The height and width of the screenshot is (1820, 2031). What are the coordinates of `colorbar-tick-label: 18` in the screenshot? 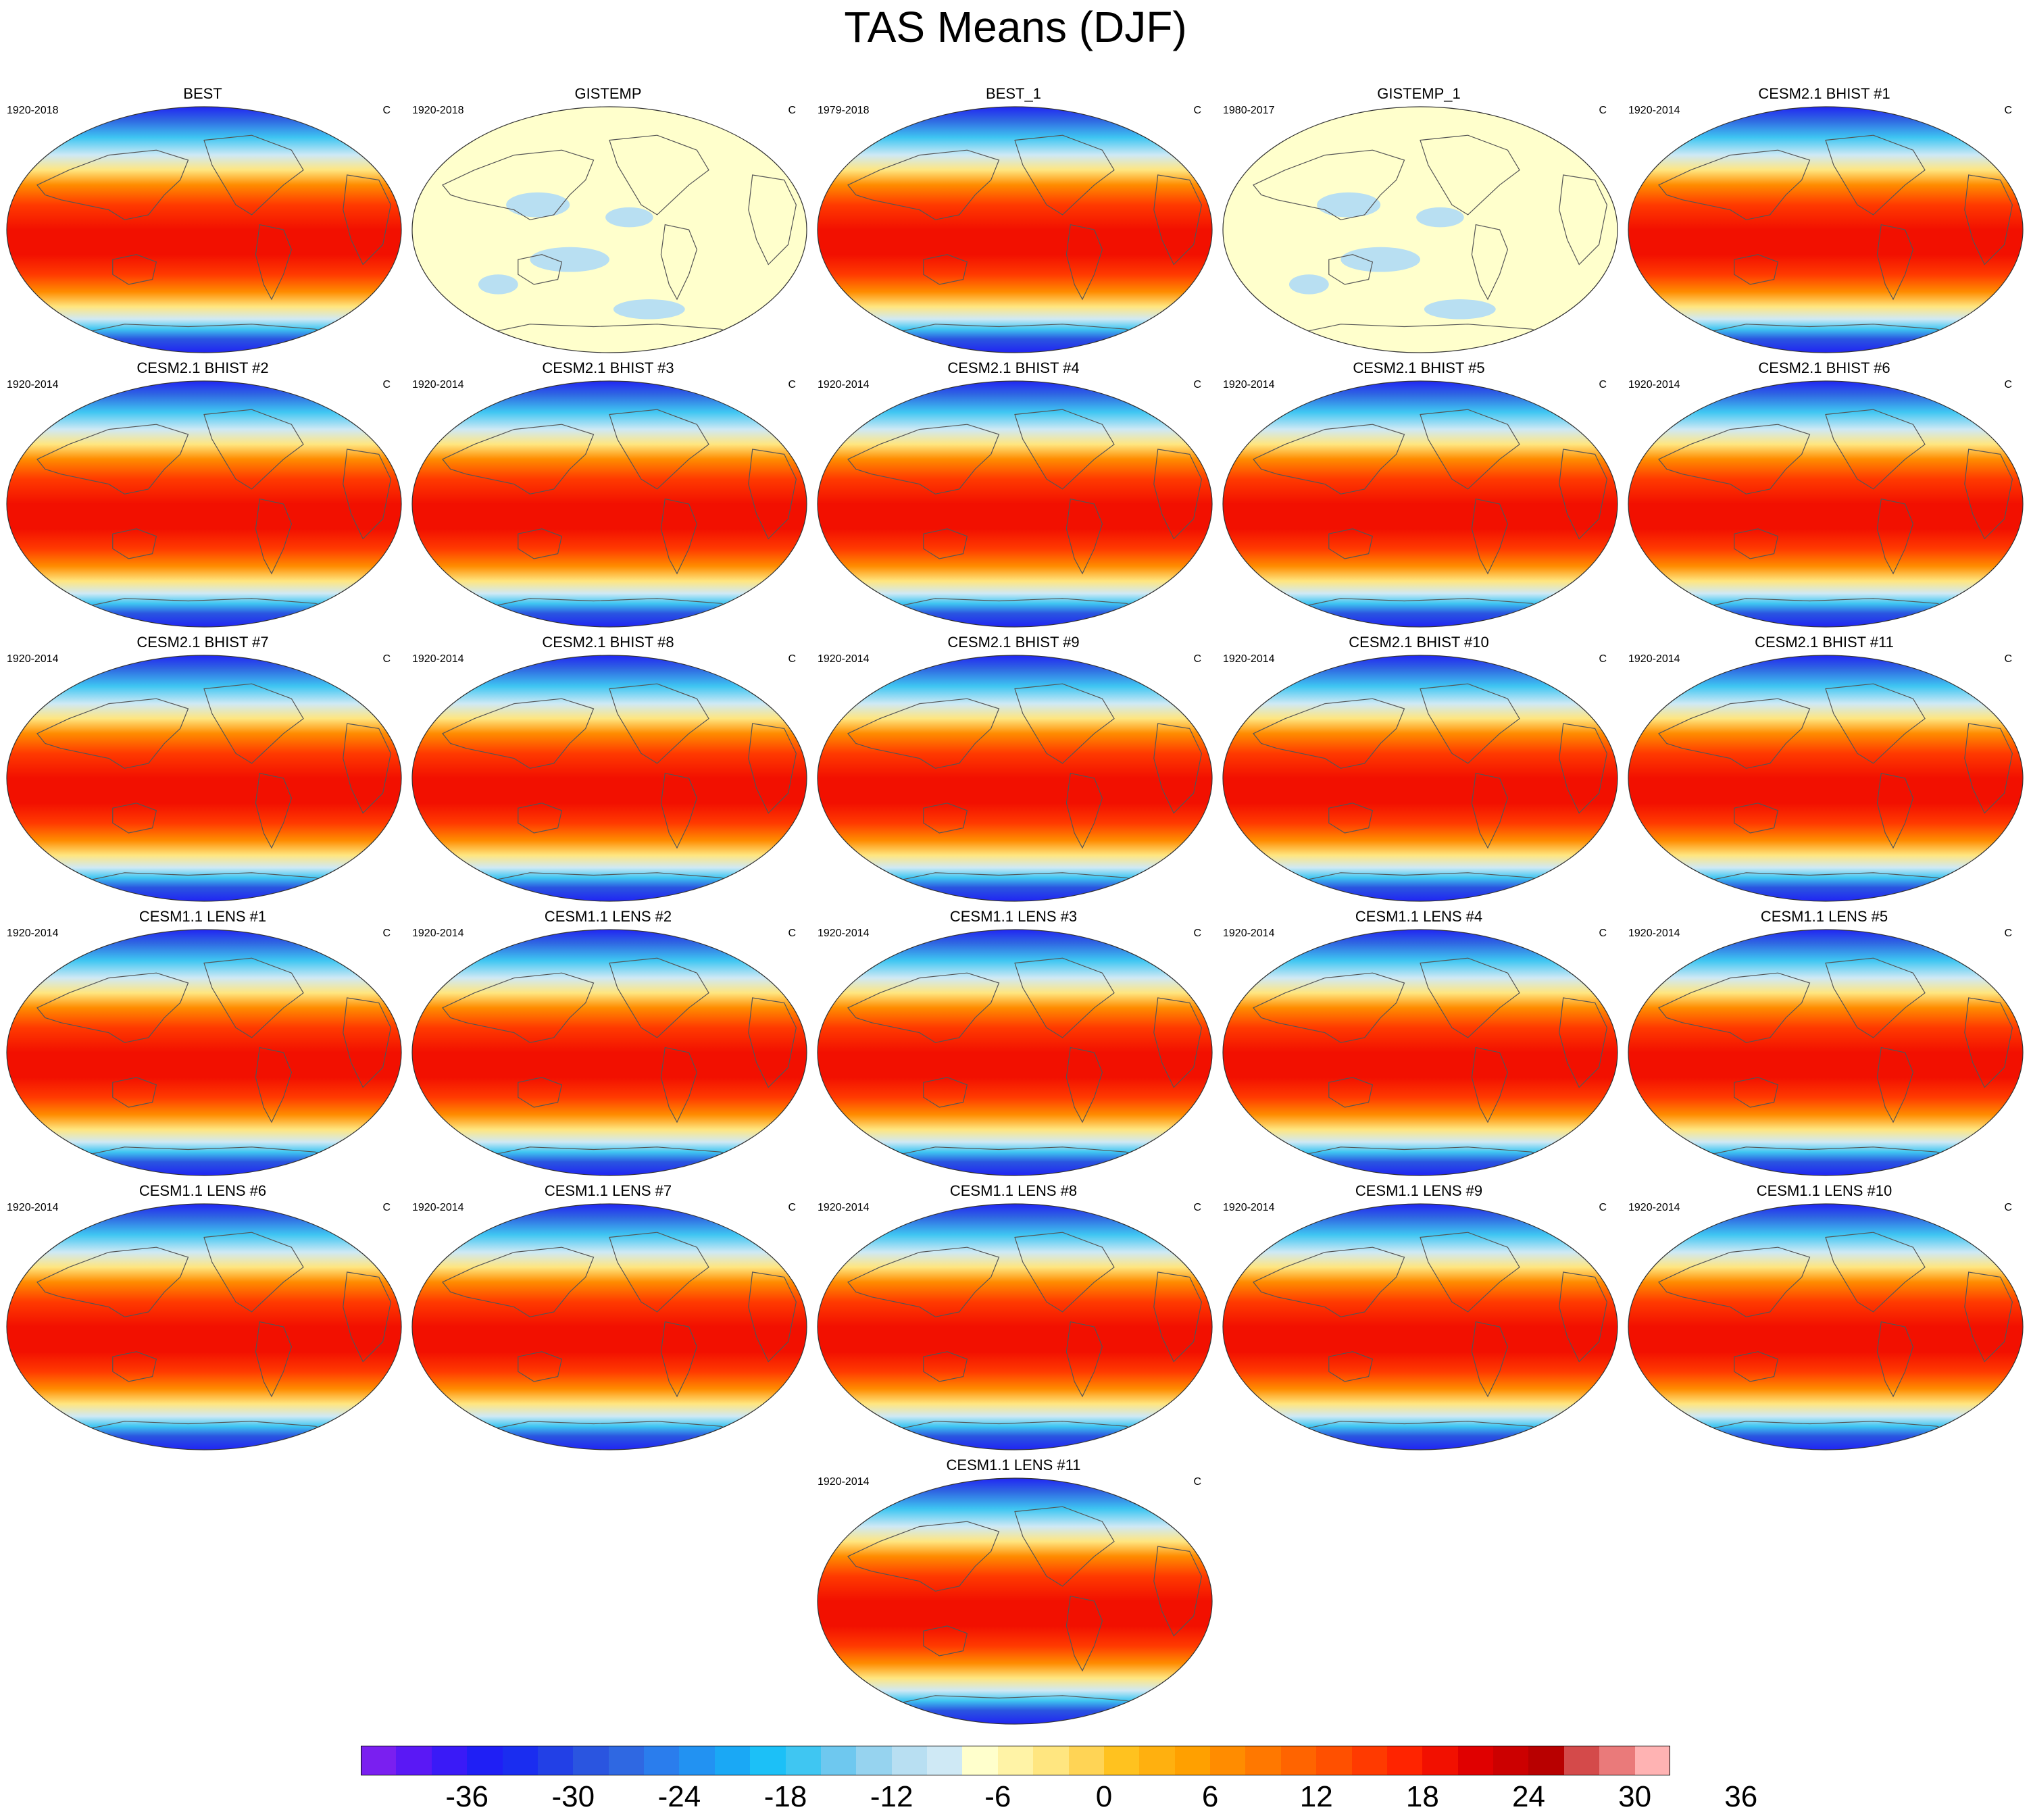 It's located at (1422, 1796).